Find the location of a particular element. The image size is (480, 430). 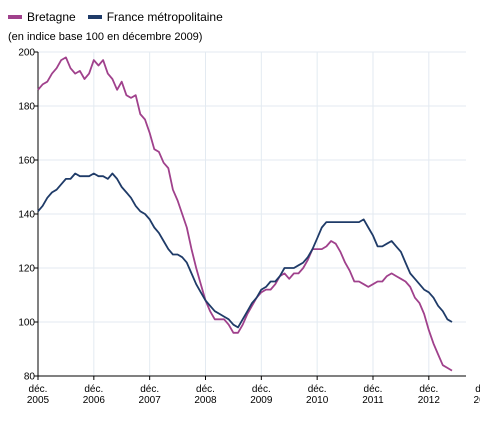

y-tick-label: 80 is located at coordinates (30, 377).